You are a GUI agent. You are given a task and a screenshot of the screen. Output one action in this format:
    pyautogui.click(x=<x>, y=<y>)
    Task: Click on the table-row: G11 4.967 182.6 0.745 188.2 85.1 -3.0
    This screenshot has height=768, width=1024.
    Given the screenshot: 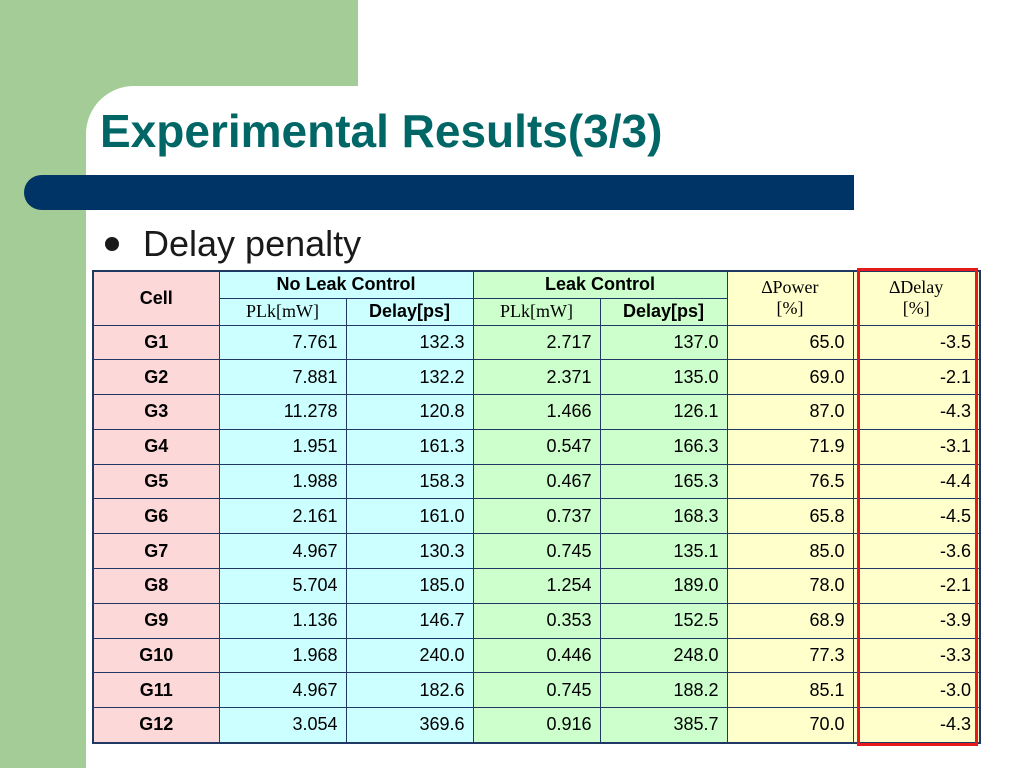 What is the action you would take?
    pyautogui.click(x=536, y=690)
    